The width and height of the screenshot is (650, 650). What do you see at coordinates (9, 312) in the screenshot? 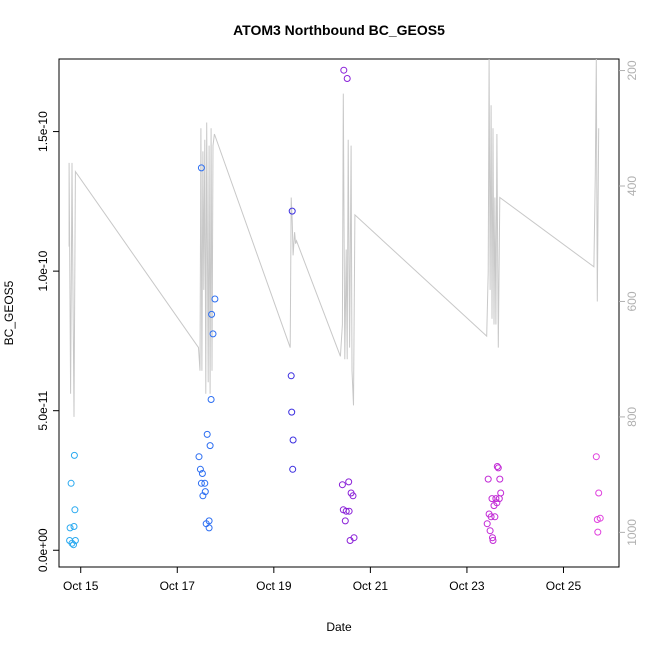
I see `y-axis-label: BC_GEOS5` at bounding box center [9, 312].